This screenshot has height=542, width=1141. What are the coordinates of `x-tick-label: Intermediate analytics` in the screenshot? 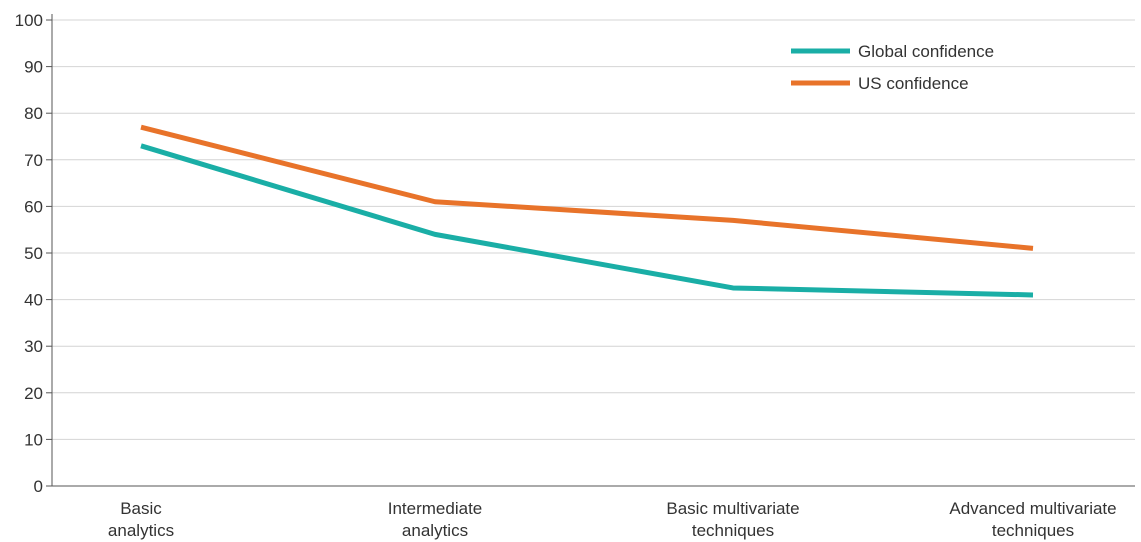 It's located at (435, 519).